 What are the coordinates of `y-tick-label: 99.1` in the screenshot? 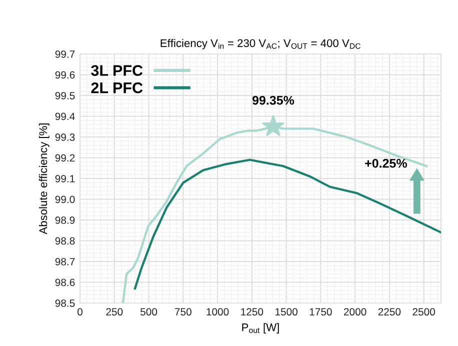 It's located at (65, 178).